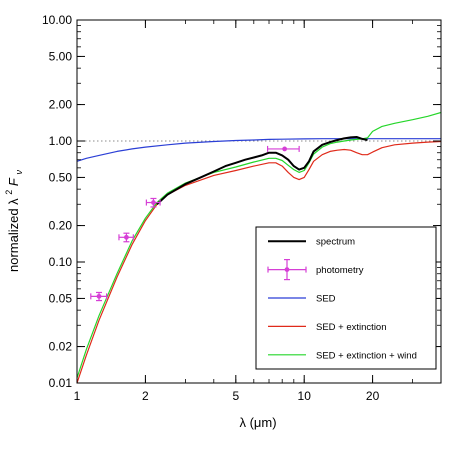  What do you see at coordinates (302, 299) in the screenshot?
I see `legend-entry: SED` at bounding box center [302, 299].